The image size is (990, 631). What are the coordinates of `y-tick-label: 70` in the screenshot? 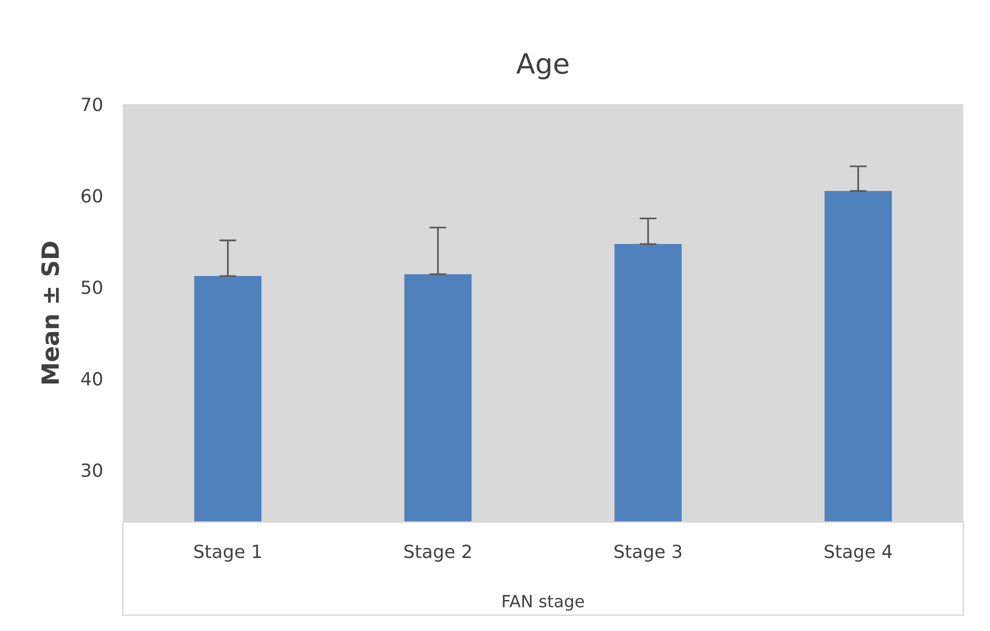 It's located at (92, 105).